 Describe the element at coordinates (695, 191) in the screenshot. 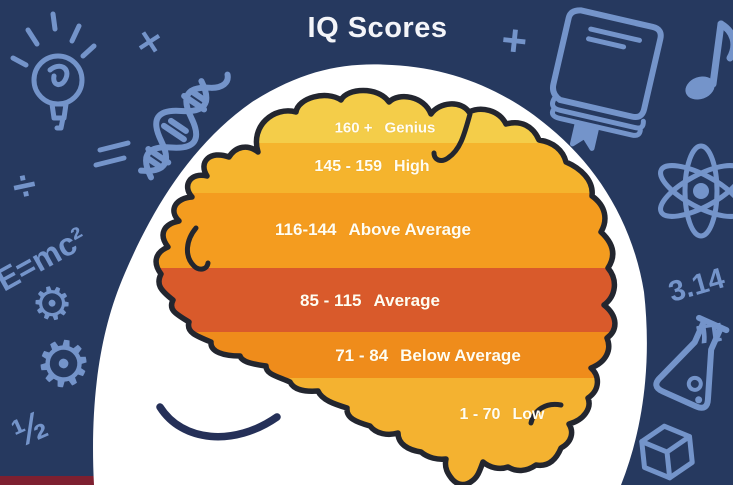

I see `atom-icon` at that location.